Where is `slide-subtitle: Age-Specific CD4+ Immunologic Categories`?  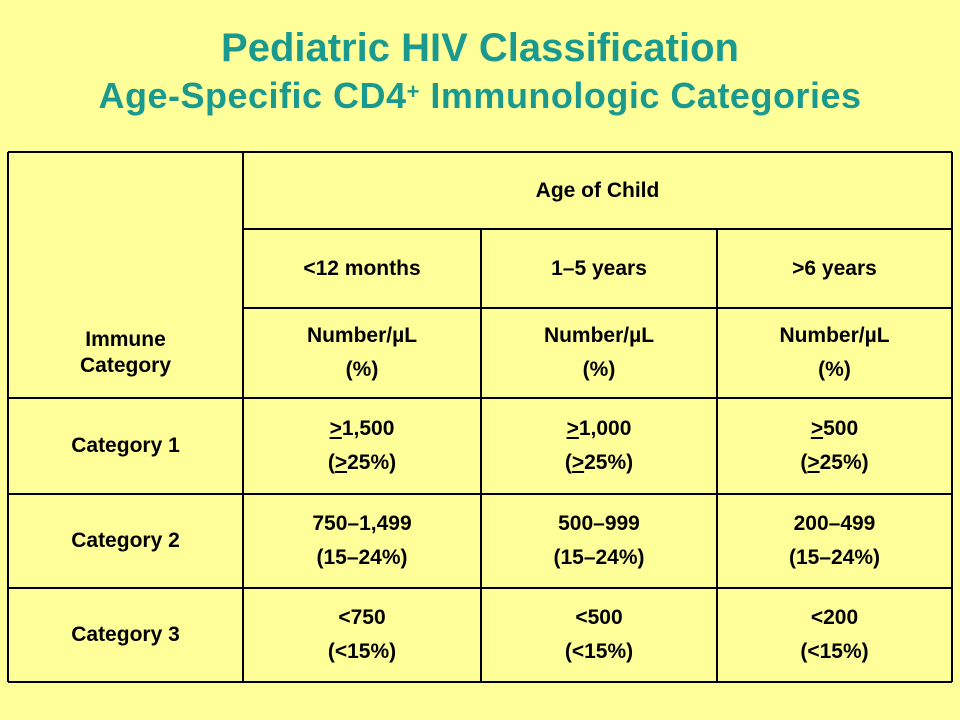
slide-subtitle: Age-Specific CD4+ Immunologic Categories is located at coordinates (480, 96).